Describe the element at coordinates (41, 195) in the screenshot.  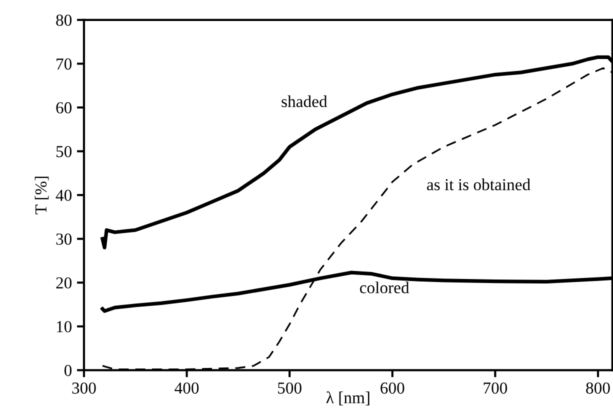
I see `y-axis-title: T [%]` at that location.